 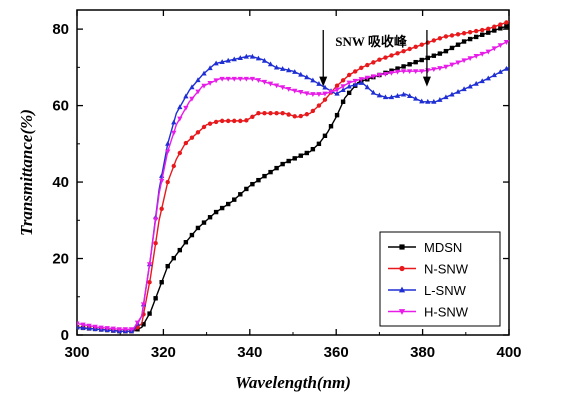 I want to click on annotation-label: SNW 吸收峰, so click(x=371, y=41).